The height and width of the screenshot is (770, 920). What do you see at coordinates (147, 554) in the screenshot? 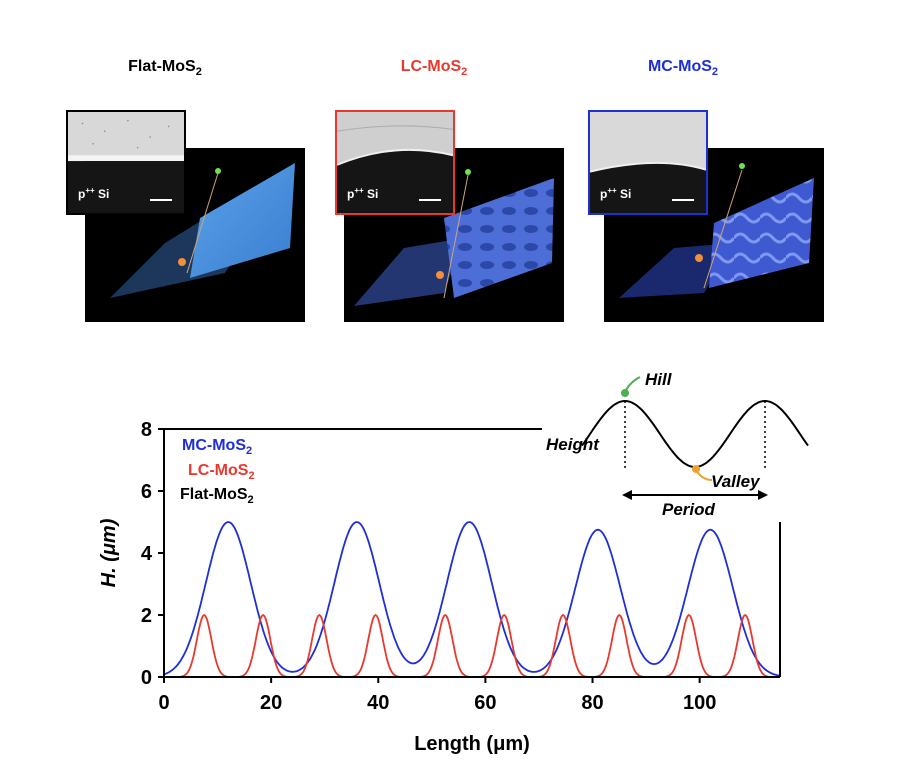
I see `y-tick-label: 4` at bounding box center [147, 554].